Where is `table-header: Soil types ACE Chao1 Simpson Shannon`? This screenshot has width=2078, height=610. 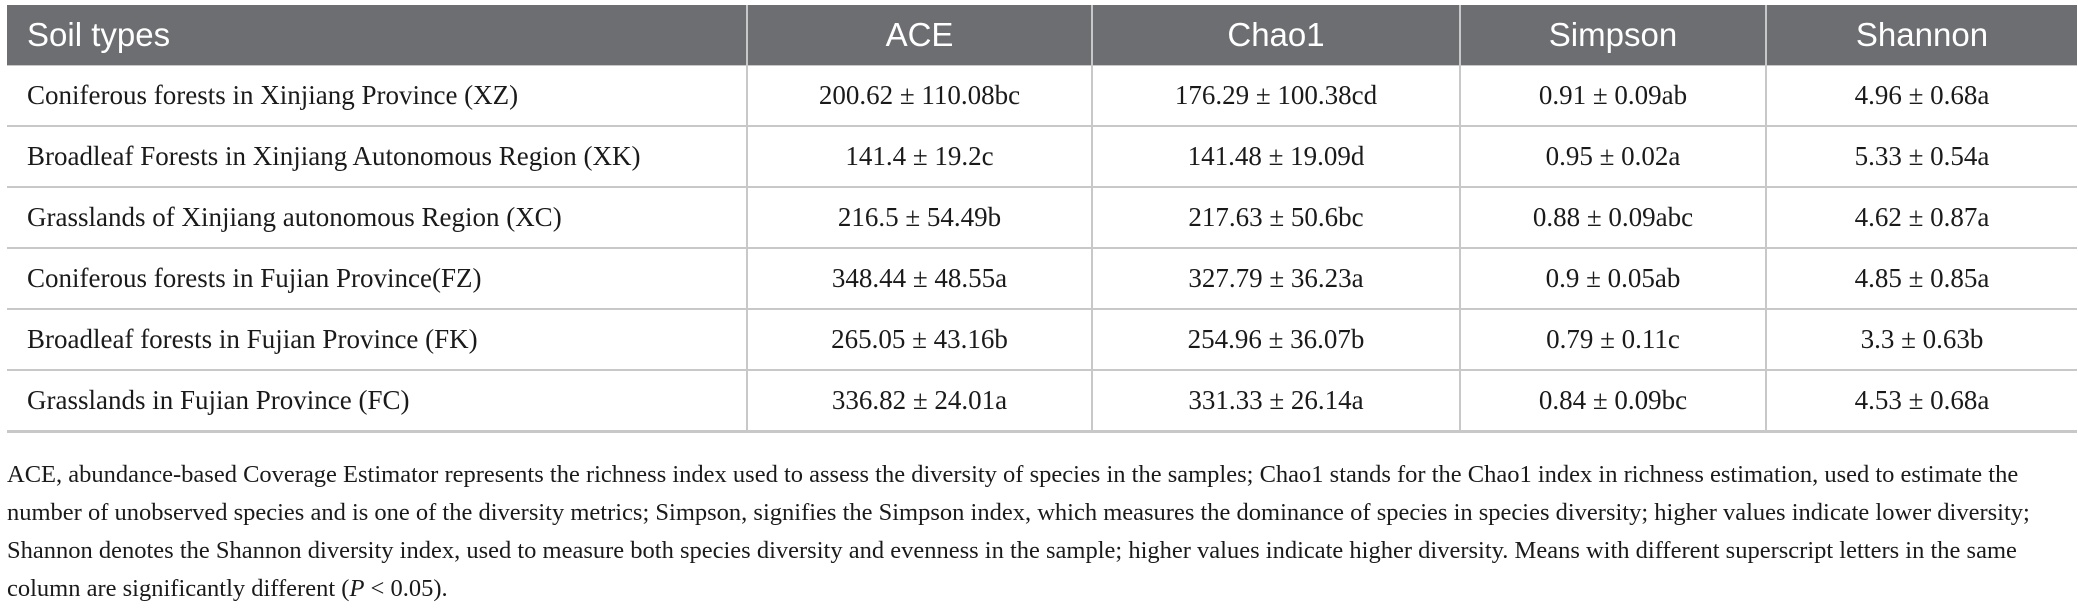 table-header: Soil types ACE Chao1 Simpson Shannon is located at coordinates (1042, 35).